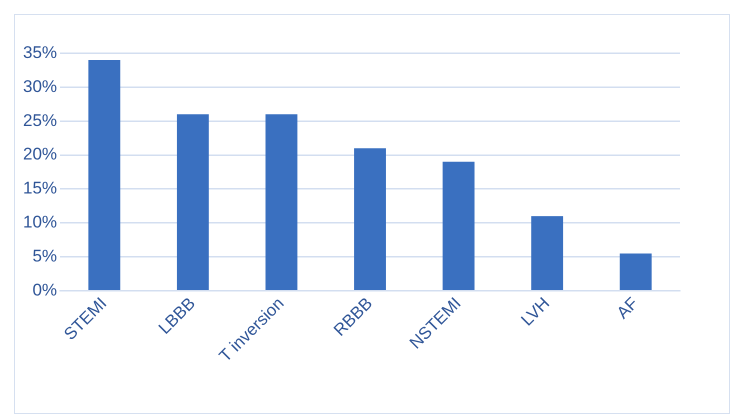  What do you see at coordinates (40, 86) in the screenshot?
I see `y-tick-label: 30%` at bounding box center [40, 86].